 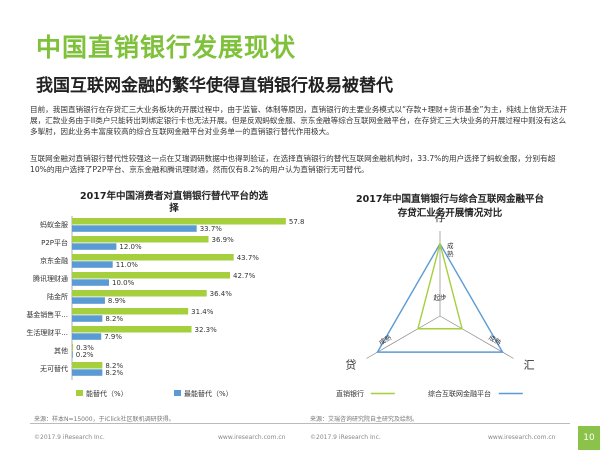 I want to click on radar-series-direct-bank, so click(x=440, y=285).